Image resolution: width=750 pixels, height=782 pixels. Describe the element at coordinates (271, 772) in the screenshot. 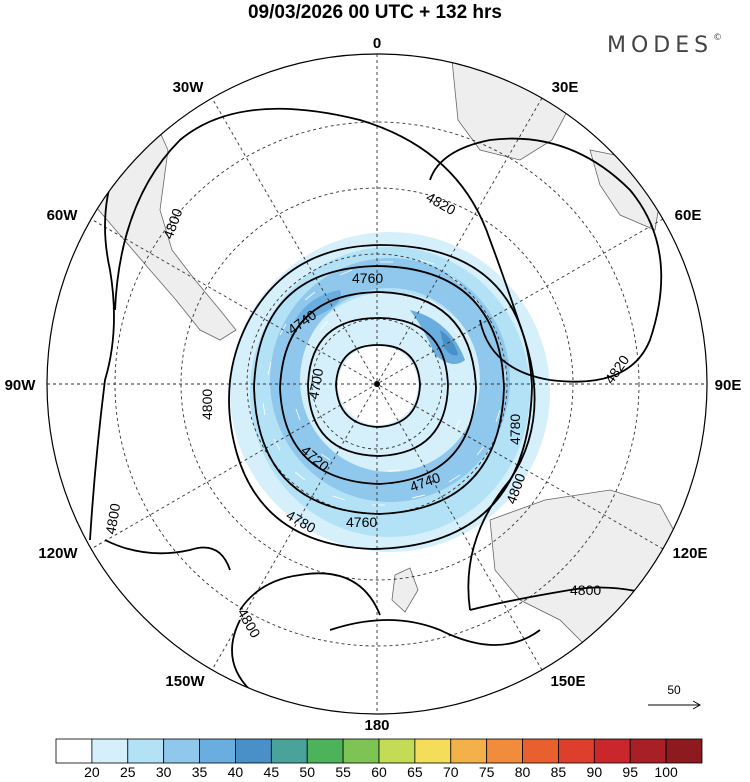

I see `colorbar-tick-label: 45` at that location.